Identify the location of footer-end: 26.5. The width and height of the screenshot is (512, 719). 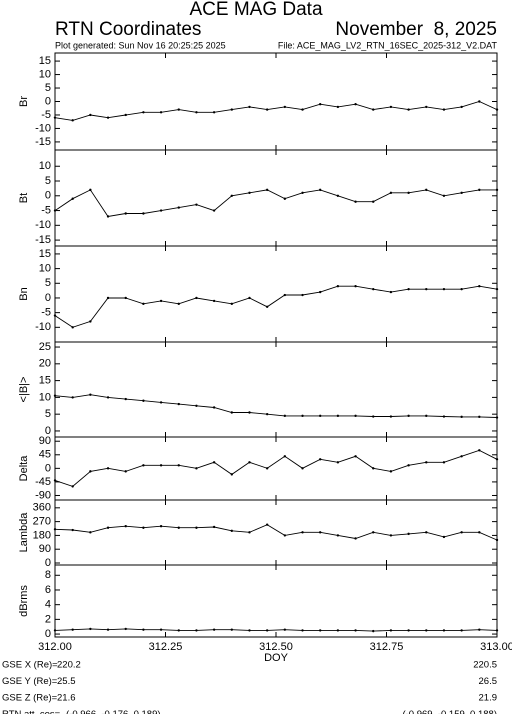
(488, 681).